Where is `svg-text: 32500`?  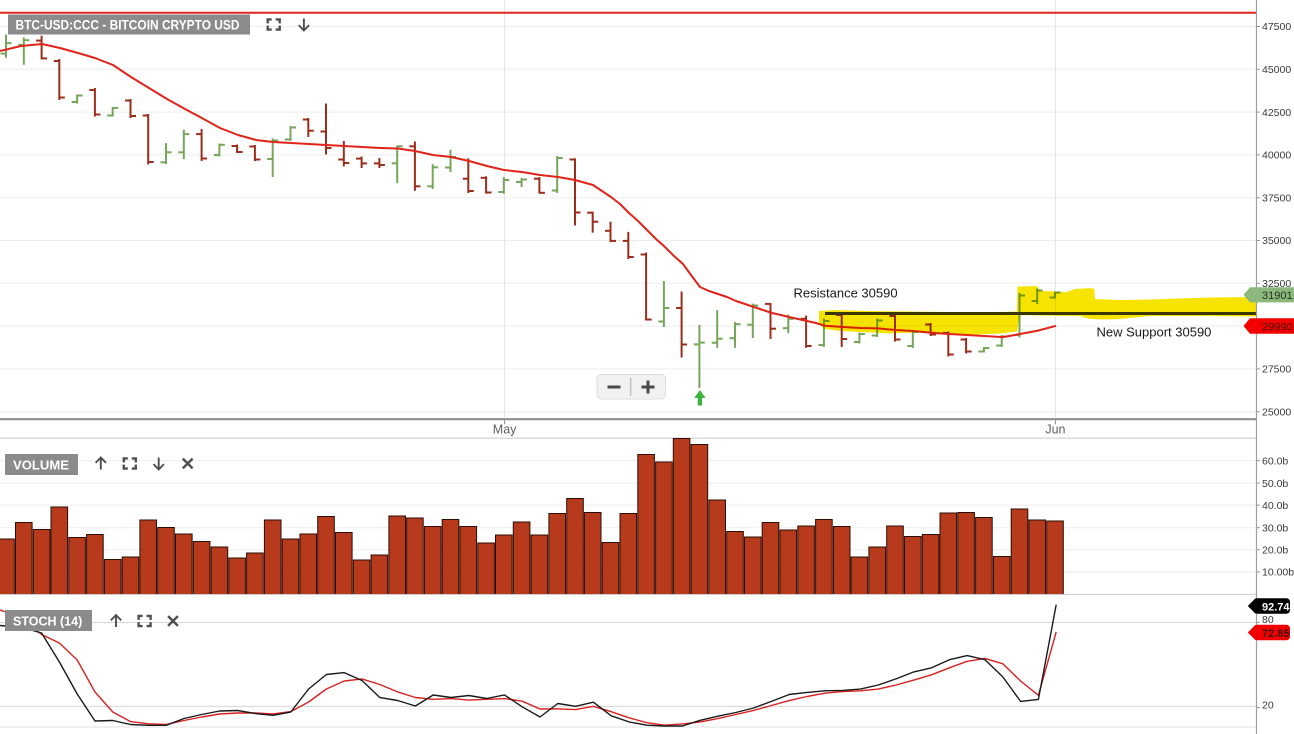 svg-text: 32500 is located at coordinates (1276, 284).